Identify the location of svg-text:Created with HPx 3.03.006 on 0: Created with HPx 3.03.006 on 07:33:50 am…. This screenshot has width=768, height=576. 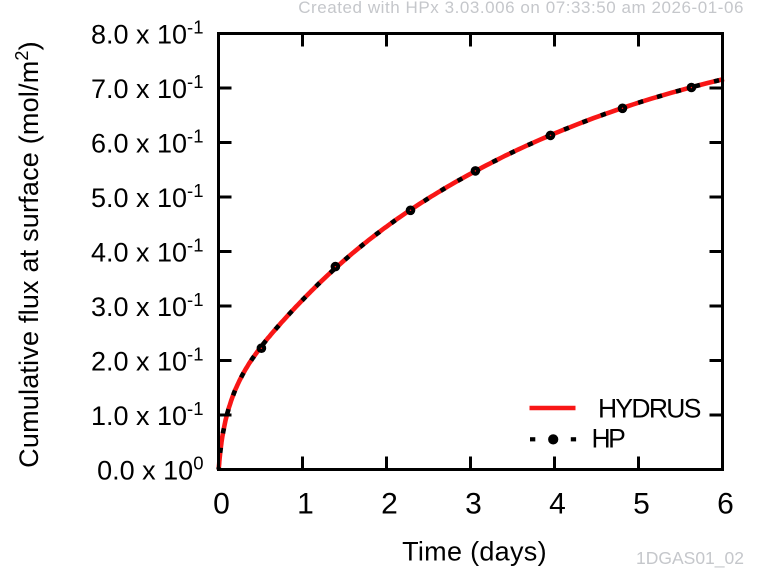
(521, 8).